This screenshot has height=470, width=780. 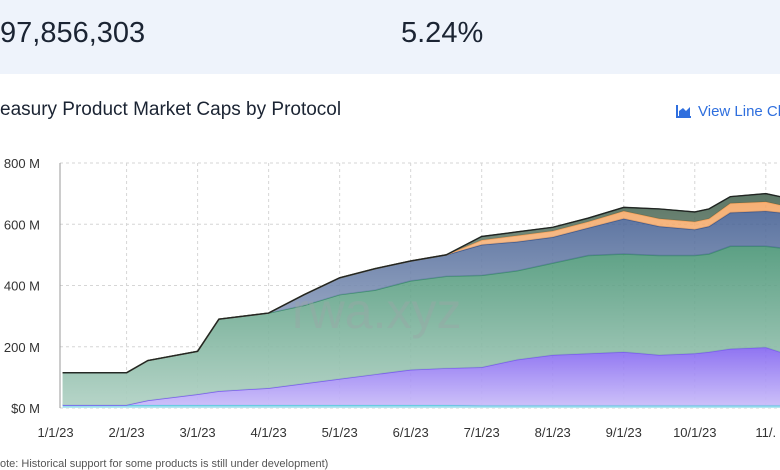 What do you see at coordinates (765, 432) in the screenshot?
I see `x-tick-label: 11/.` at bounding box center [765, 432].